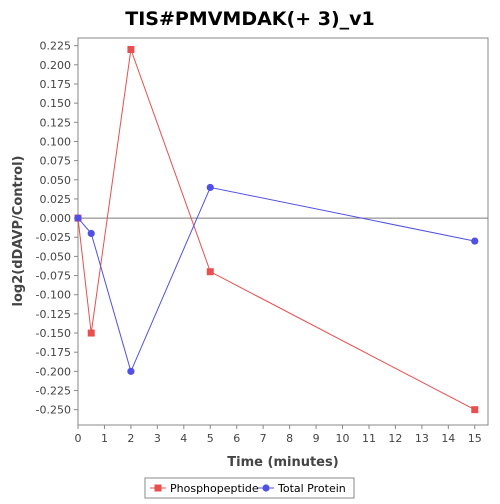 The image size is (500, 504). I want to click on x-tick-label: 6, so click(236, 438).